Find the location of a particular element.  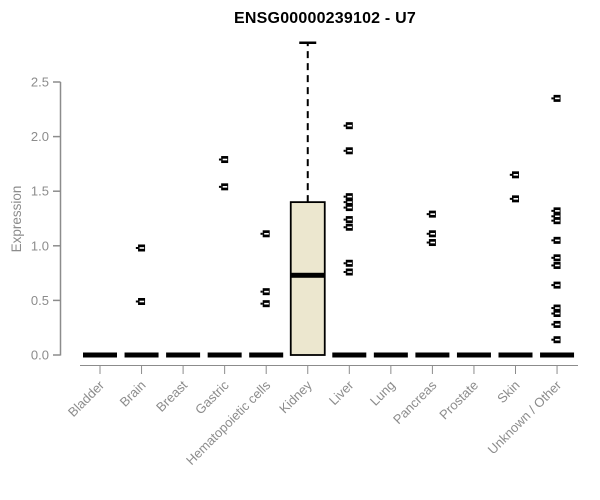

y-tick-label: 0.0 is located at coordinates (40, 355).